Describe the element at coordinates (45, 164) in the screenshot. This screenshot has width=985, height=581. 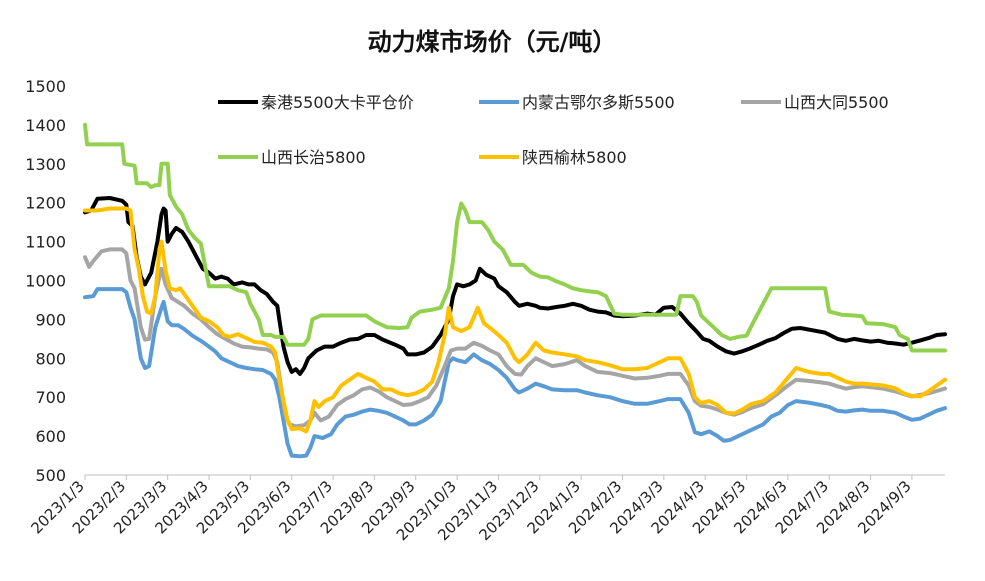
I see `y-tick-label: 1300` at that location.